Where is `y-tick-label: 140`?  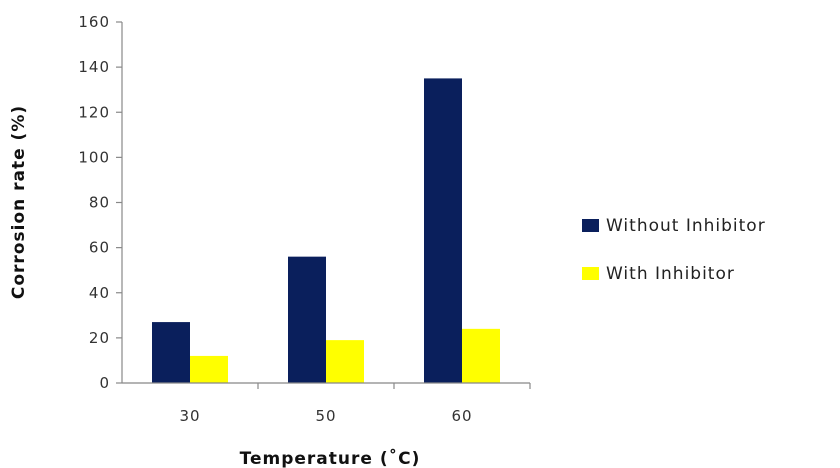
y-tick-label: 140 is located at coordinates (94, 67).